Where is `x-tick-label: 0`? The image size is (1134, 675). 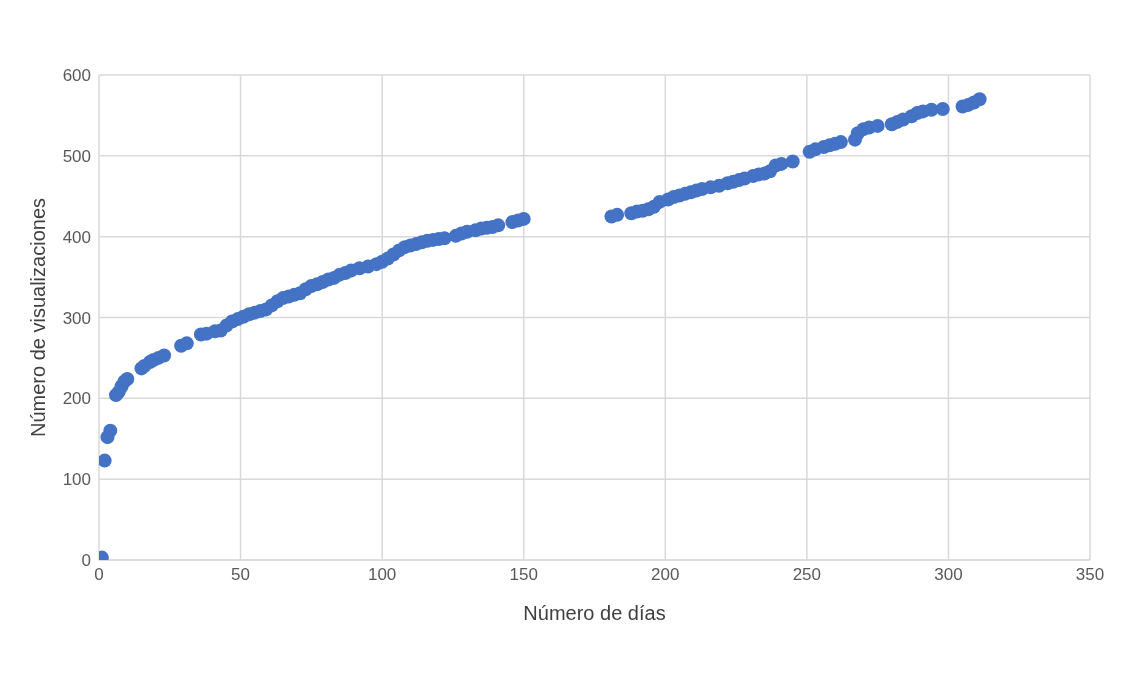 x-tick-label: 0 is located at coordinates (99, 575).